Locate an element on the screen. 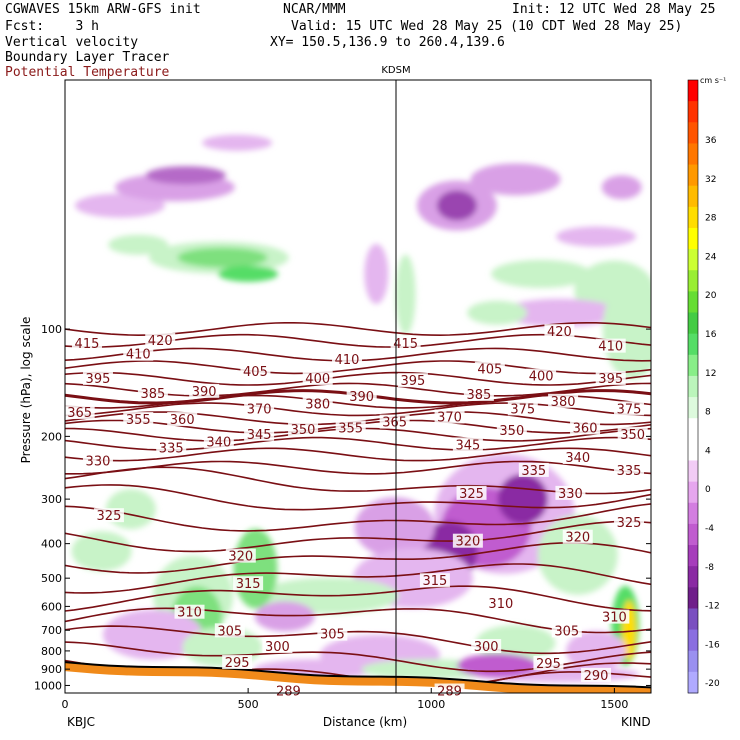 Image resolution: width=740 pixels, height=740 pixels. y-axis-title: Pressure (hPa), log scale is located at coordinates (26, 390).